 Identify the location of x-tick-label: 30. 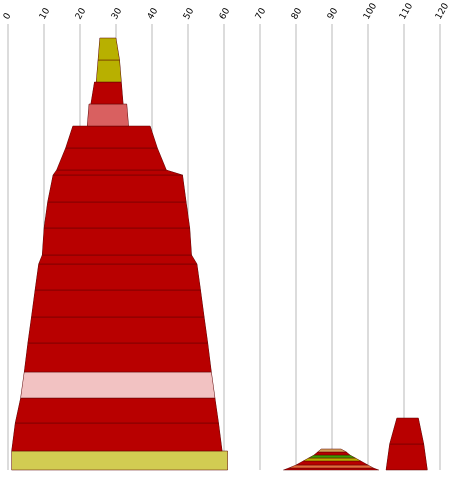
(117, 13).